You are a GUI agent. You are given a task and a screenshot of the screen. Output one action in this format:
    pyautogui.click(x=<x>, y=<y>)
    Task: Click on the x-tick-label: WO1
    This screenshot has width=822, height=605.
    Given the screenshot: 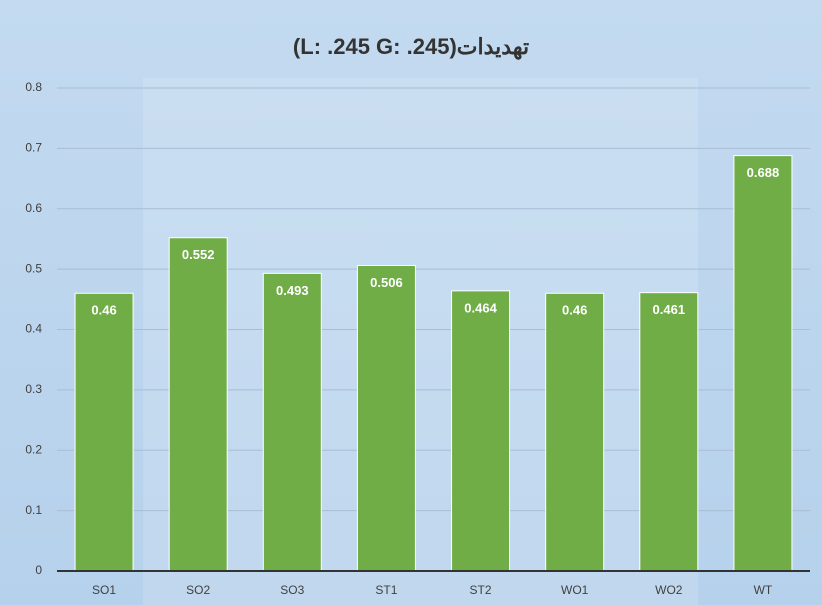 What is the action you would take?
    pyautogui.click(x=575, y=590)
    